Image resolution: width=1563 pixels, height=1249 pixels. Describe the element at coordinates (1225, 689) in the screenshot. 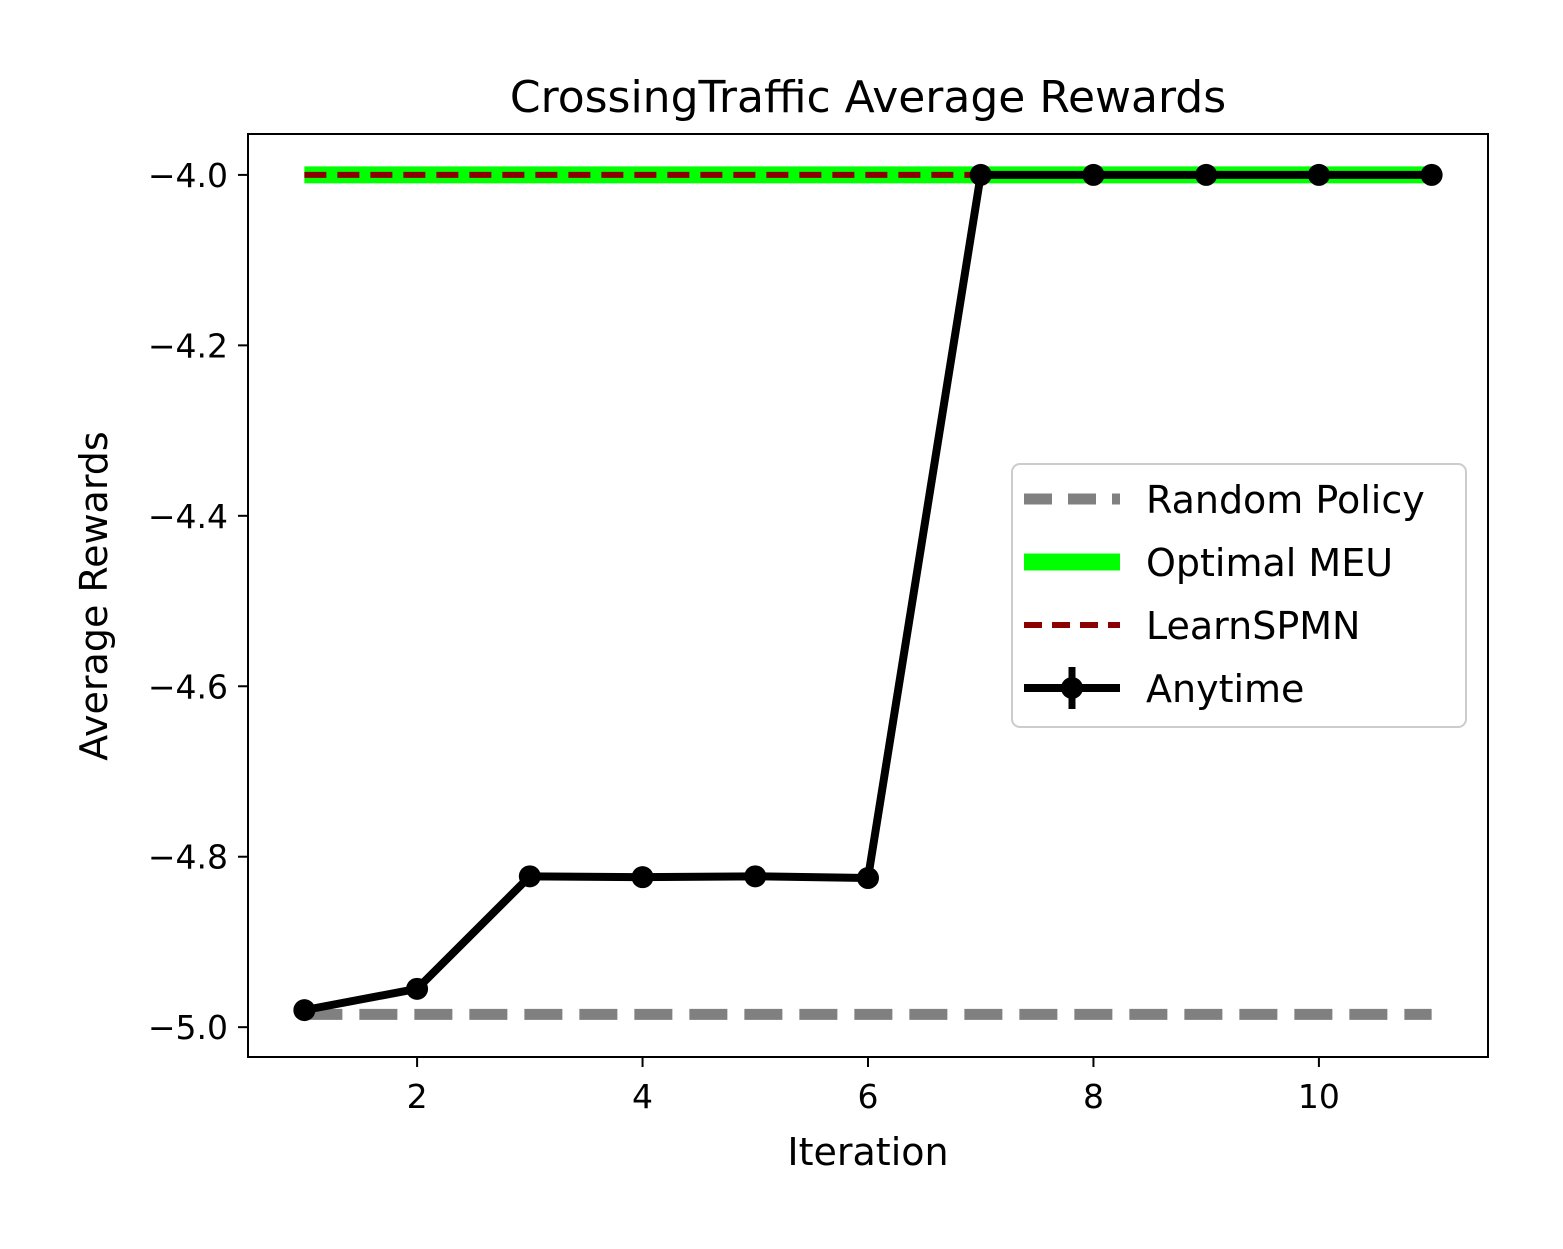

I see `legend-label: Anytime` at that location.